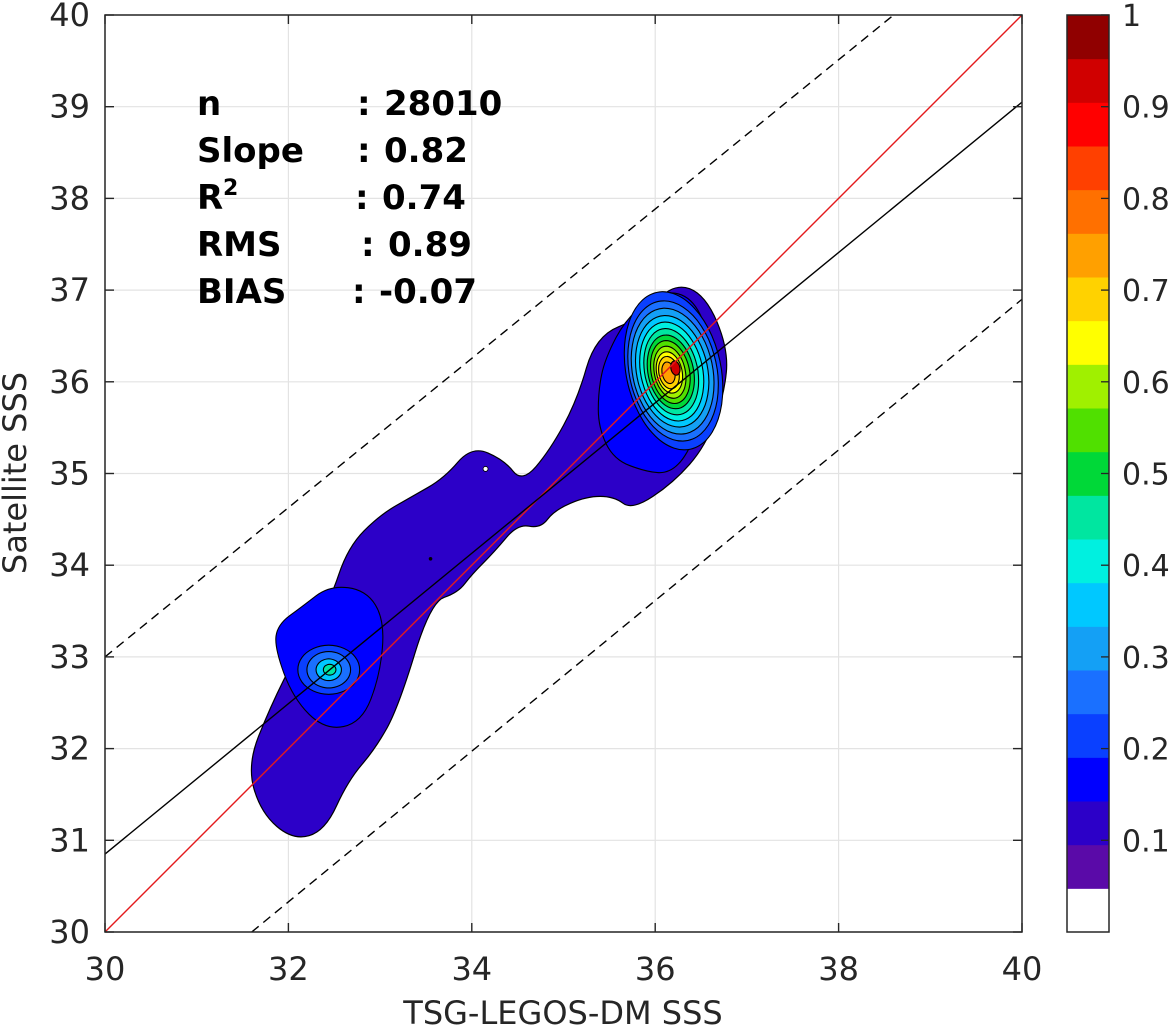 The image size is (1172, 1028). What do you see at coordinates (562, 1011) in the screenshot?
I see `x-axis-title: TSG-LEGOS-DM SSS` at bounding box center [562, 1011].